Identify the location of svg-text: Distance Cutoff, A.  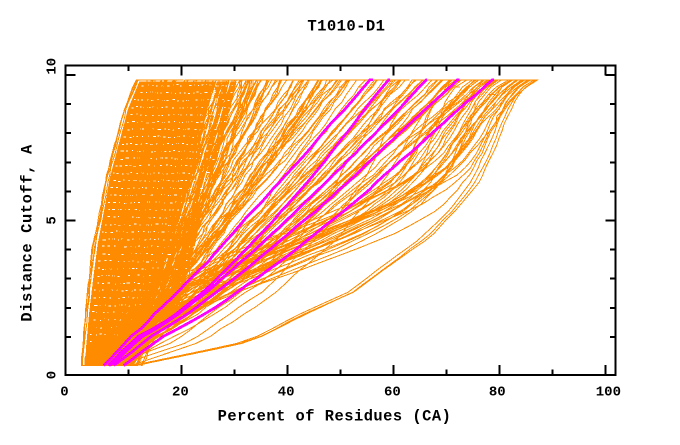
(28, 233).